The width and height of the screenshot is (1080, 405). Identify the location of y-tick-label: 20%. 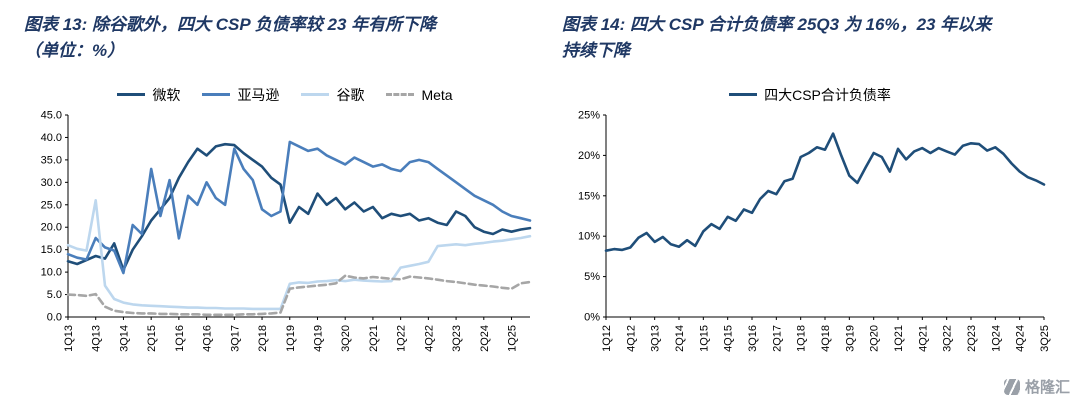
(589, 156).